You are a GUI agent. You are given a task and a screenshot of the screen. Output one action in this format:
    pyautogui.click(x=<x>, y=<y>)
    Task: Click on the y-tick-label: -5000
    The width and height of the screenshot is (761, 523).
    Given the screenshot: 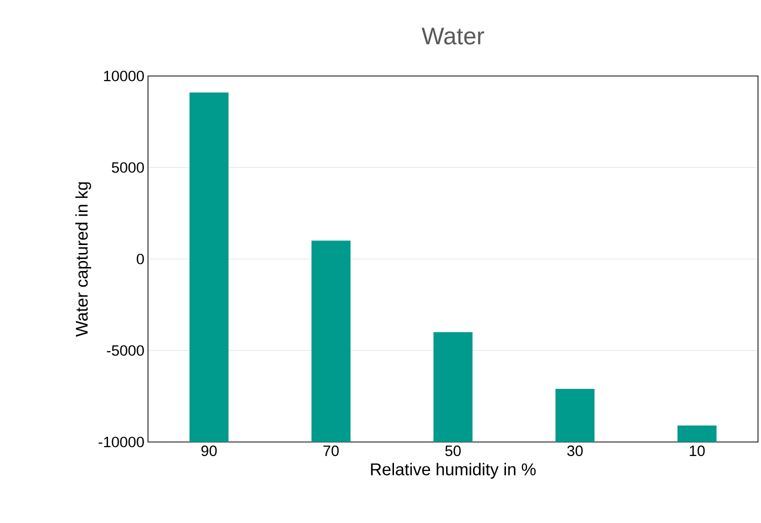 What is the action you would take?
    pyautogui.click(x=125, y=350)
    